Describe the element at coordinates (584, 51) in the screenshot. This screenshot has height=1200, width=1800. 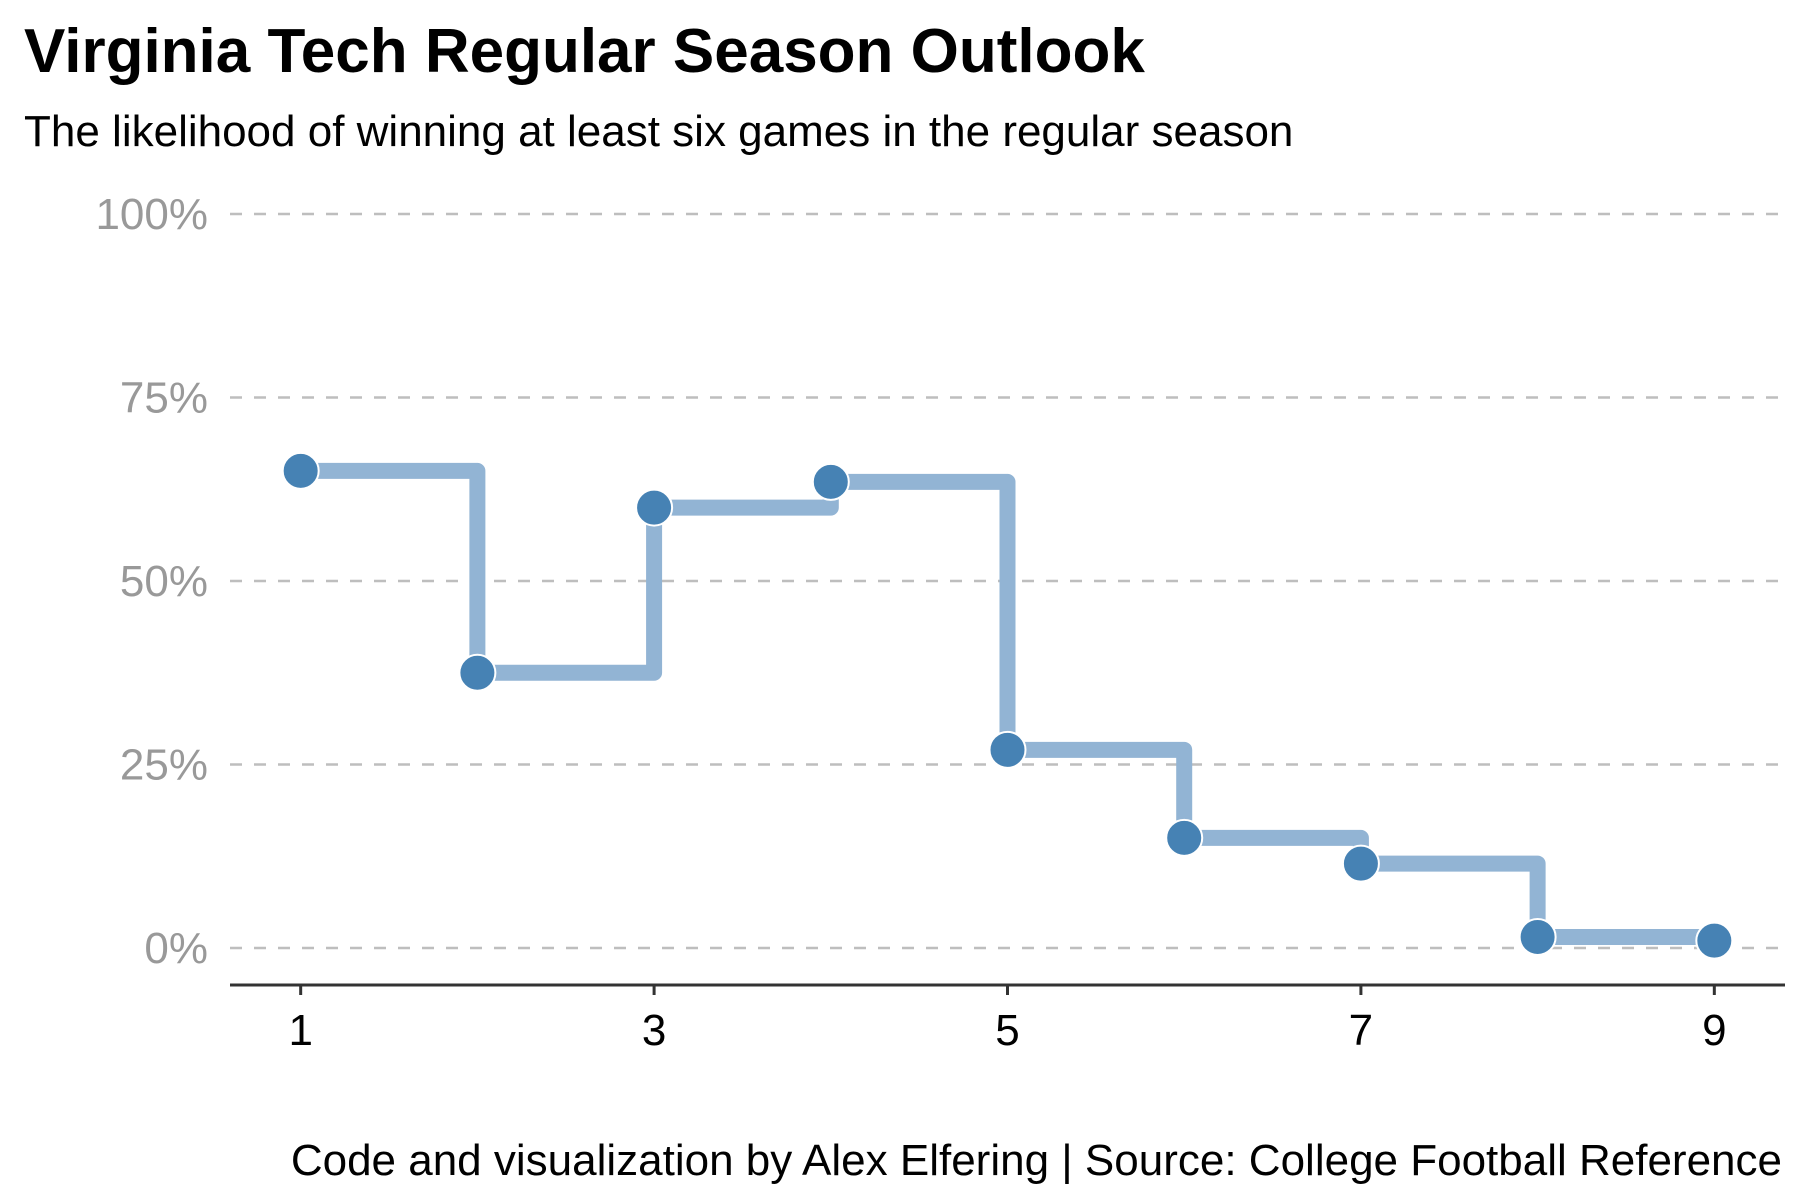
I see `chart-title: Virginia Tech Regular Season Outlook` at that location.